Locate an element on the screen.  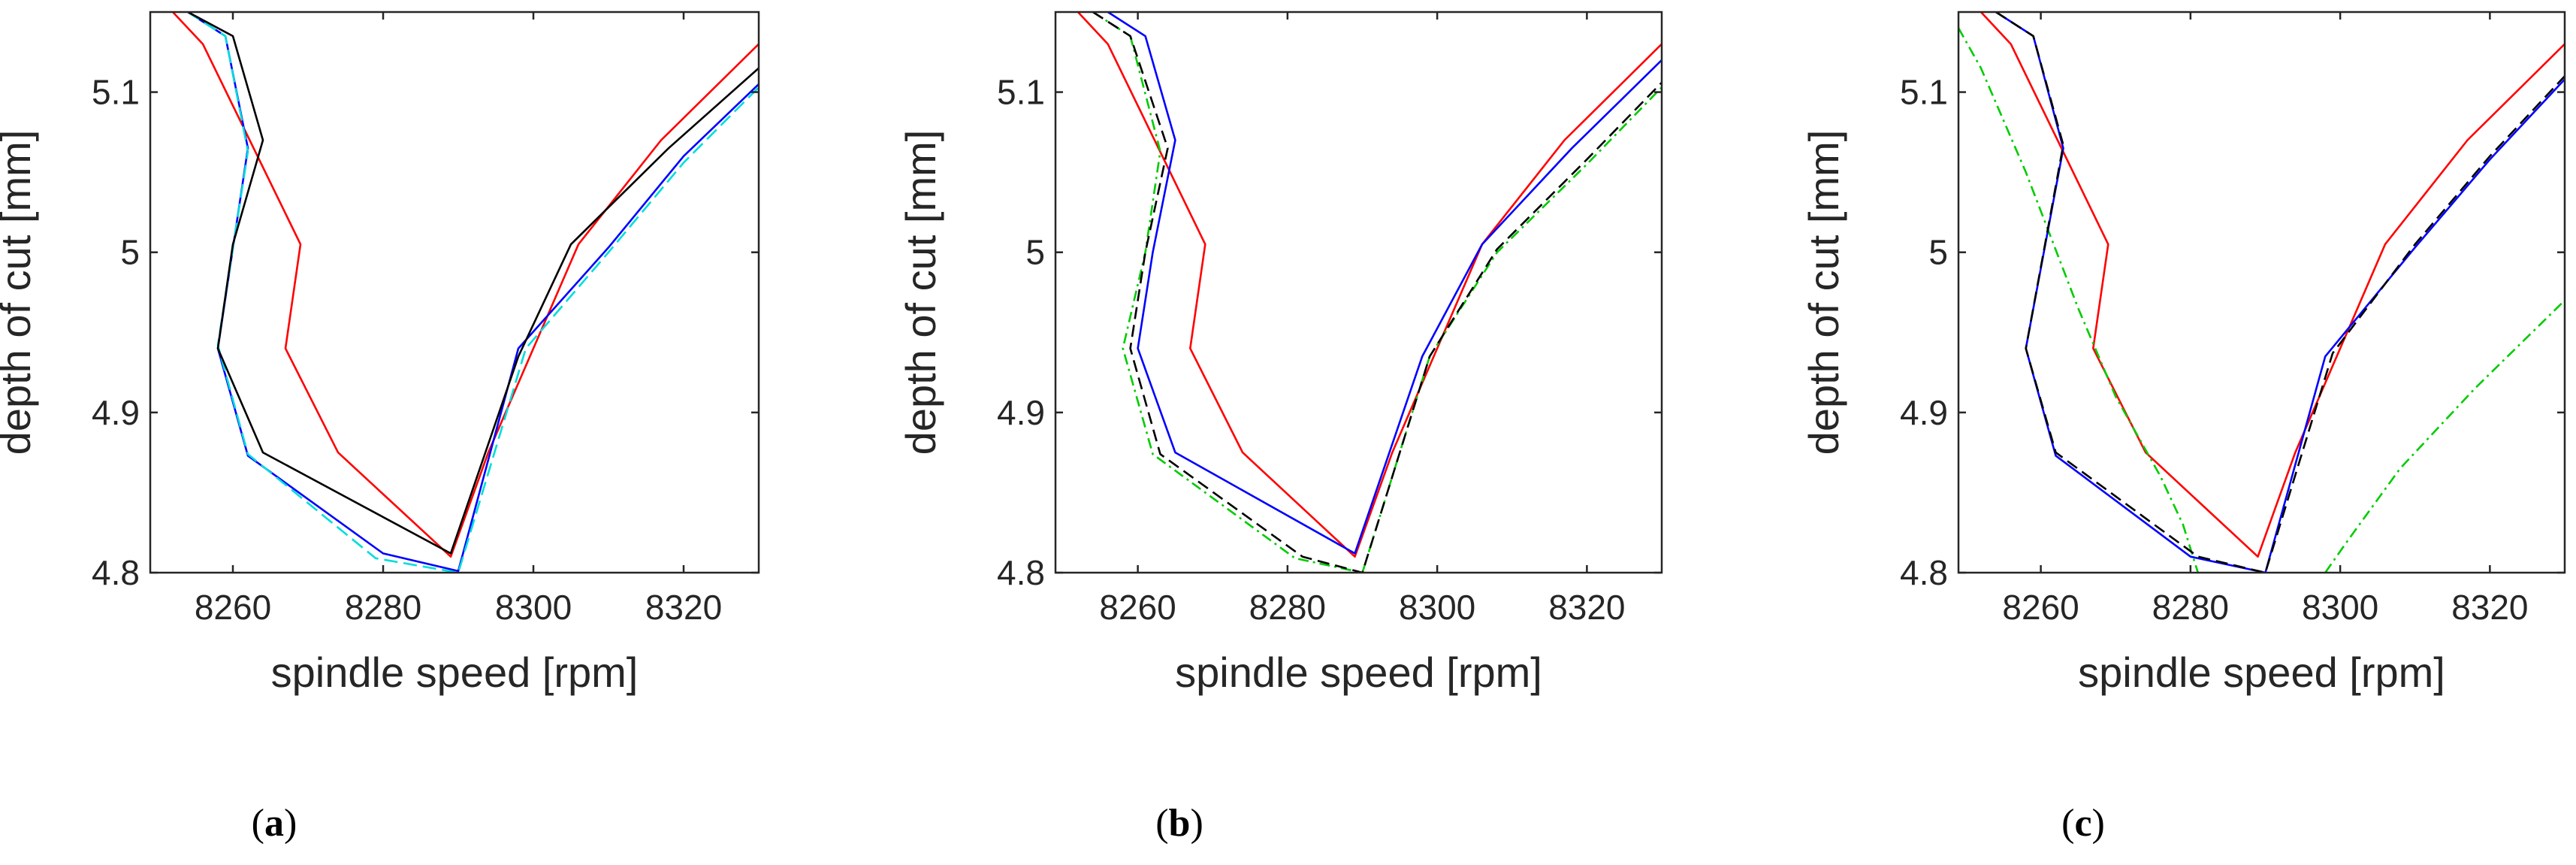
panel-label: (c) is located at coordinates (2083, 823).